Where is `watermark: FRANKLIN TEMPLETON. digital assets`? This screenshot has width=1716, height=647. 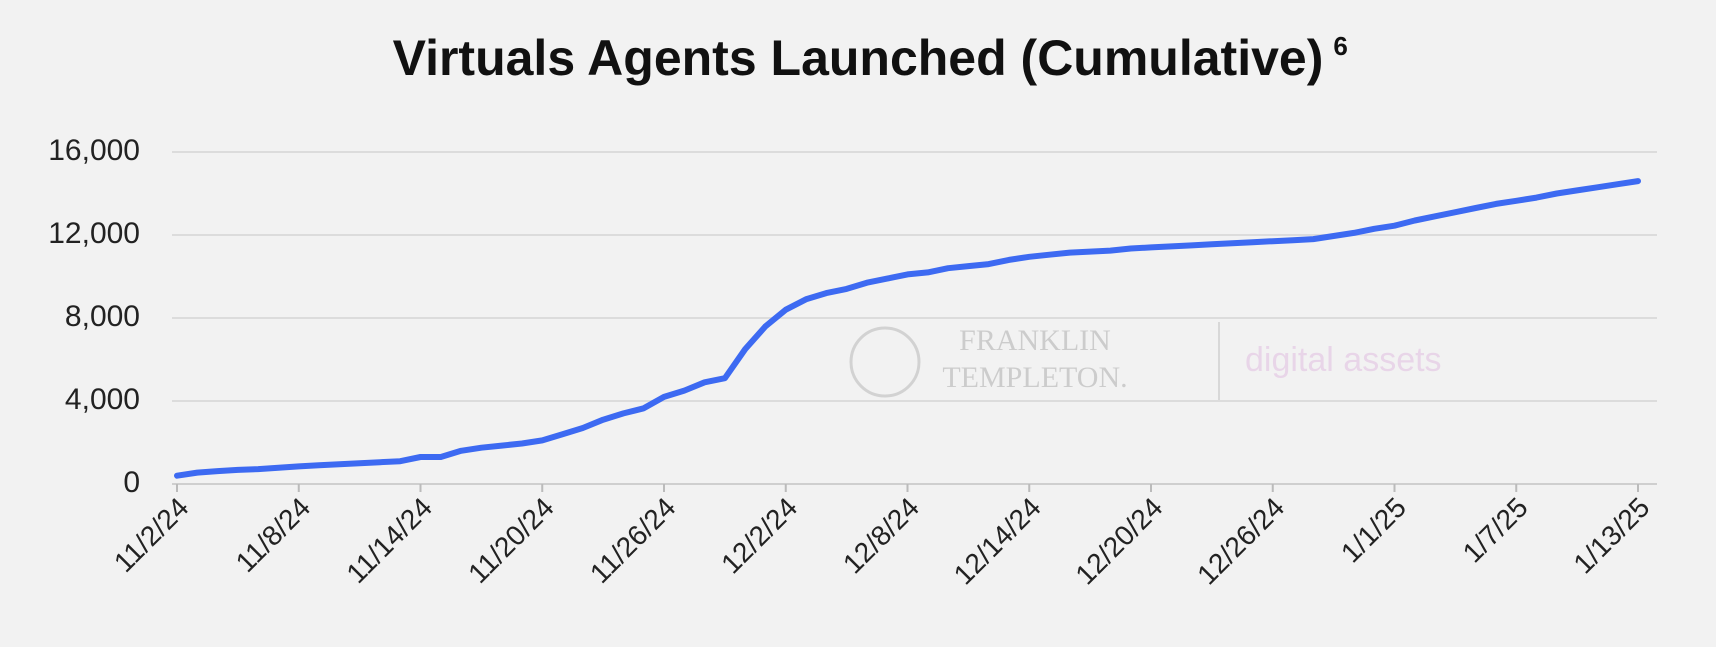
watermark: FRANKLIN TEMPLETON. digital assets is located at coordinates (1145, 361).